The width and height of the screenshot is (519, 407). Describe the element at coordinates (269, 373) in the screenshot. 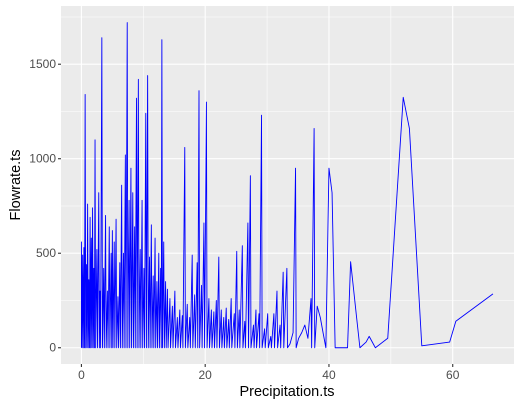

I see `x-axis-ticks: 0 20 40 60` at that location.